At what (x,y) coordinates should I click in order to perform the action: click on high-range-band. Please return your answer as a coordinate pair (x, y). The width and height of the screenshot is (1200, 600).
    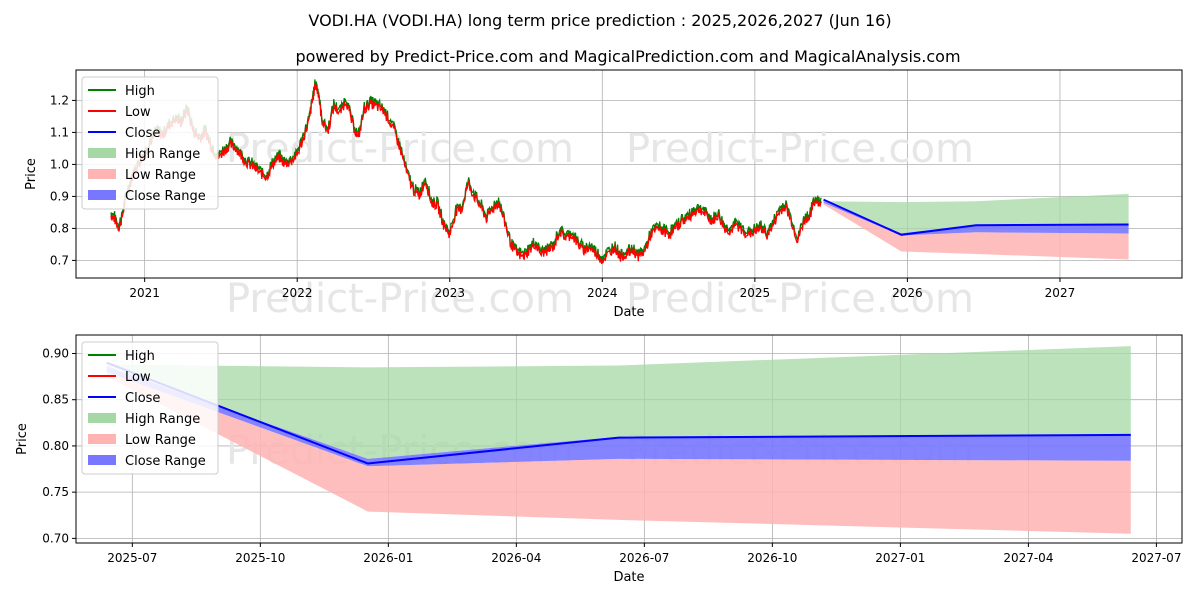
    Looking at the image, I should click on (976, 213).